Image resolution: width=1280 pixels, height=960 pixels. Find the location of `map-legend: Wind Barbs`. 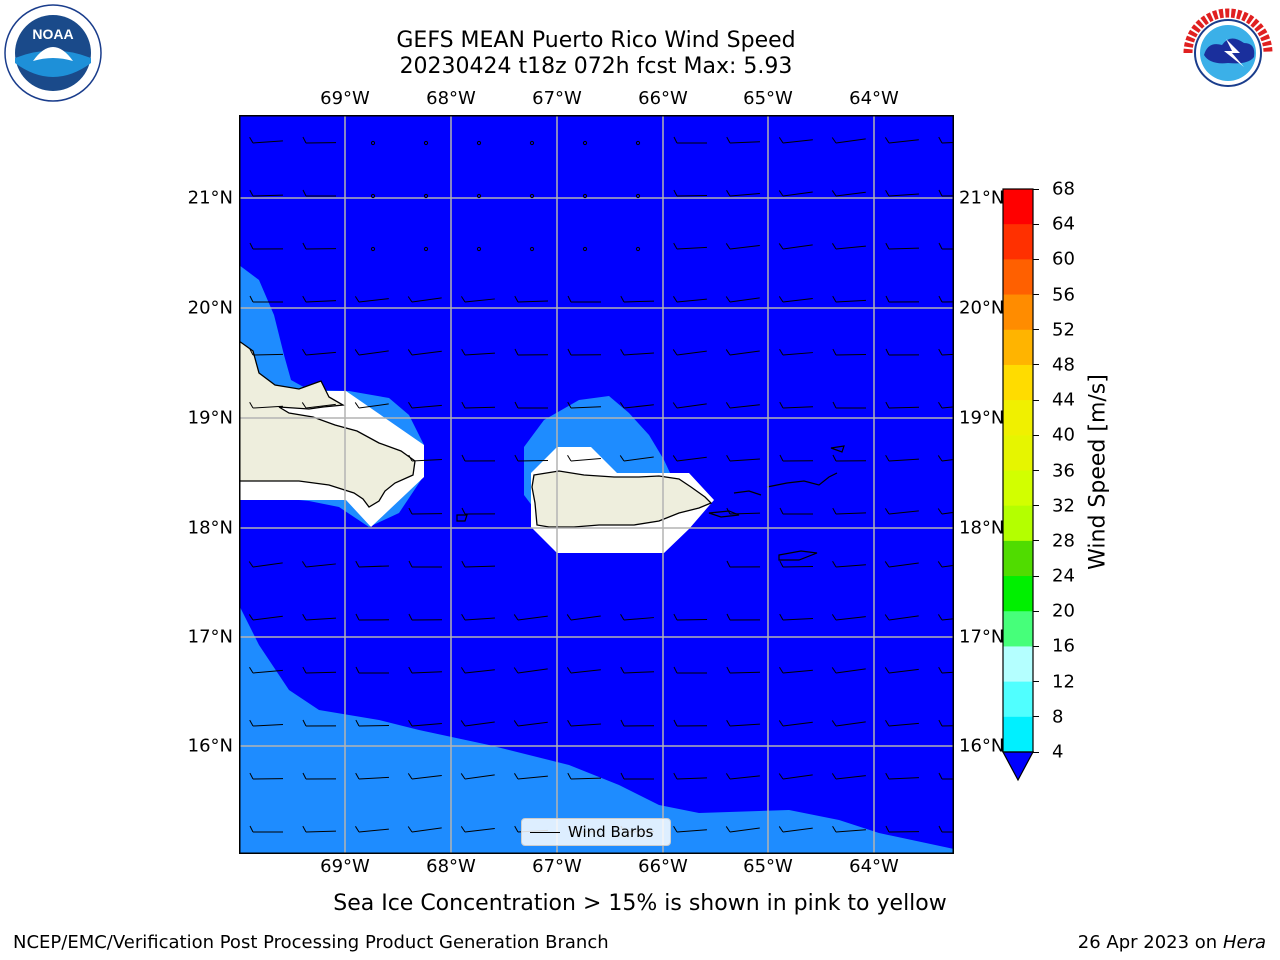

map-legend: Wind Barbs is located at coordinates (596, 832).